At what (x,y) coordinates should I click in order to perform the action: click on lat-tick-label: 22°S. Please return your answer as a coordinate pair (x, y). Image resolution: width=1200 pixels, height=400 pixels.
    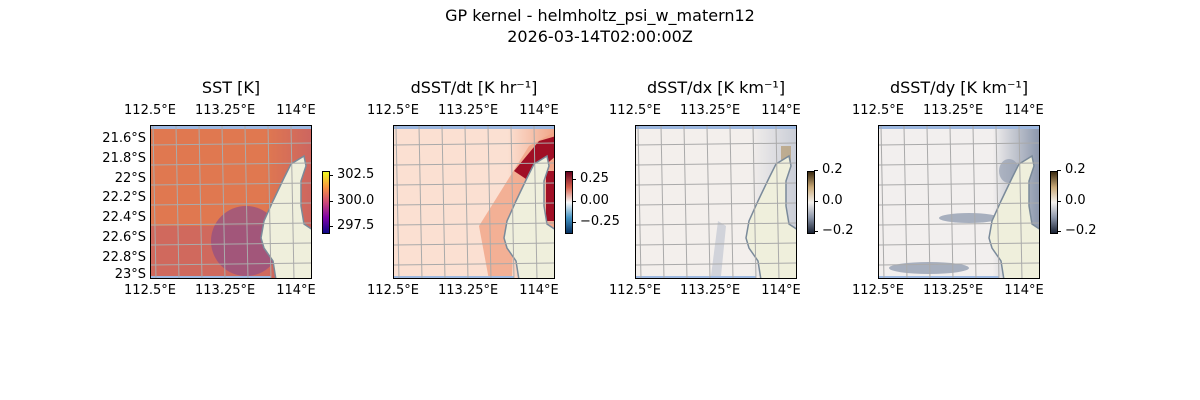
    Looking at the image, I should click on (130, 178).